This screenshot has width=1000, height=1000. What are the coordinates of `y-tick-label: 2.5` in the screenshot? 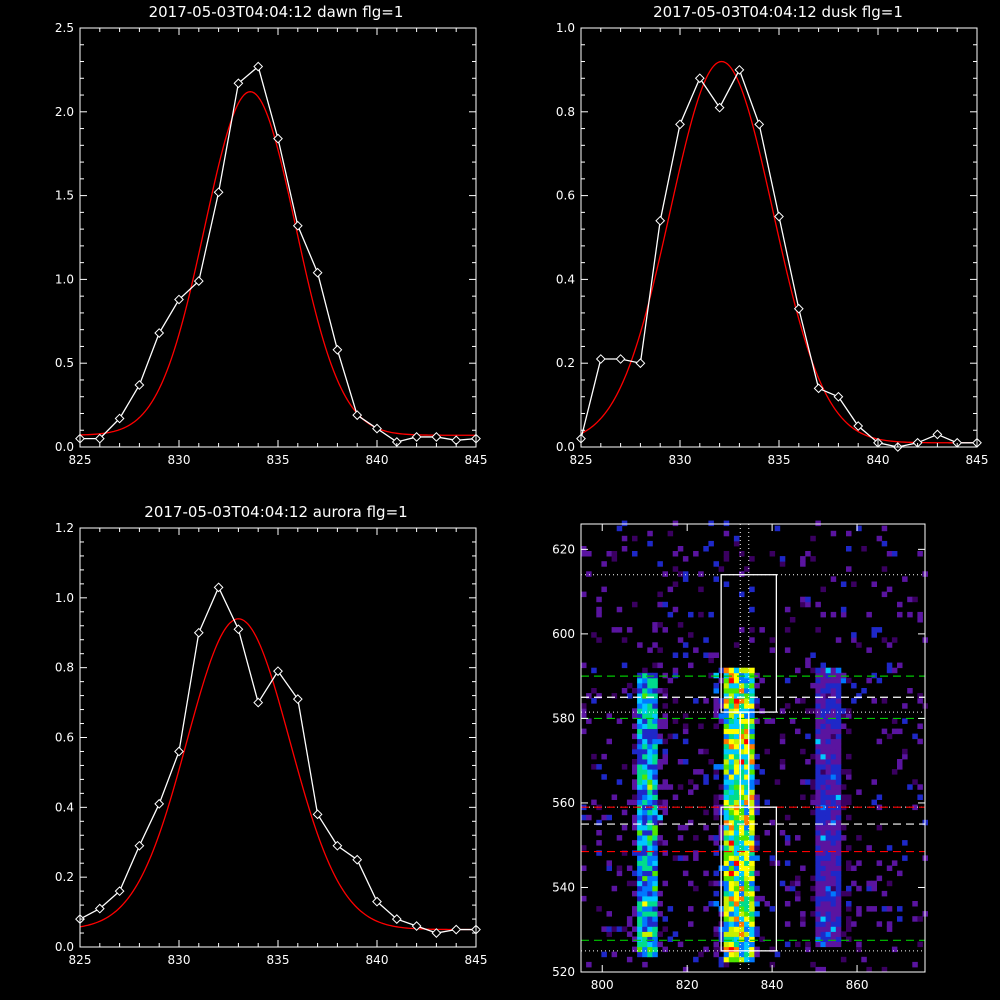 It's located at (64, 28).